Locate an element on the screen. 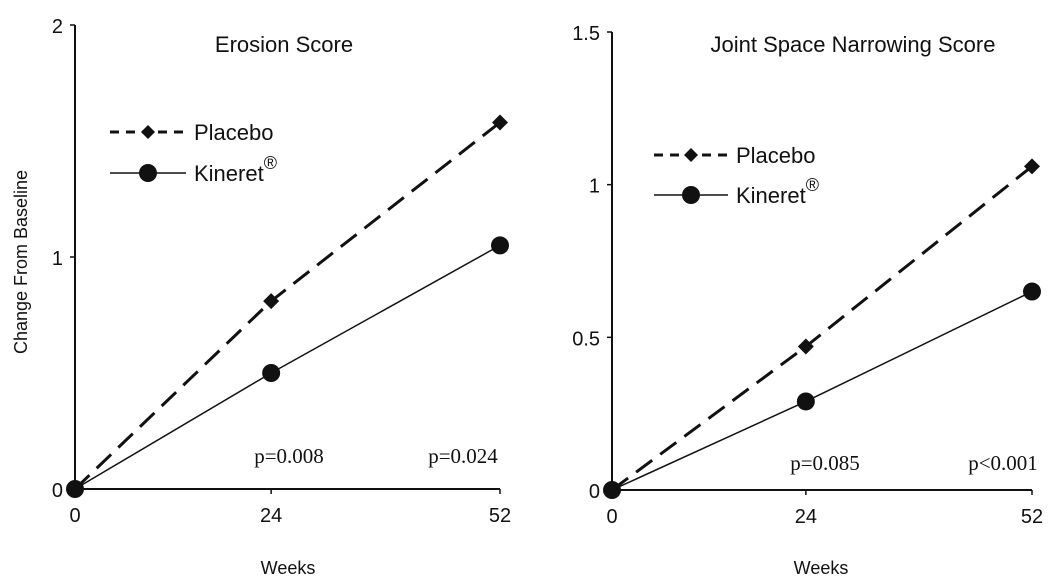  erosion-pvalue-24: p=0.008 is located at coordinates (289, 456).